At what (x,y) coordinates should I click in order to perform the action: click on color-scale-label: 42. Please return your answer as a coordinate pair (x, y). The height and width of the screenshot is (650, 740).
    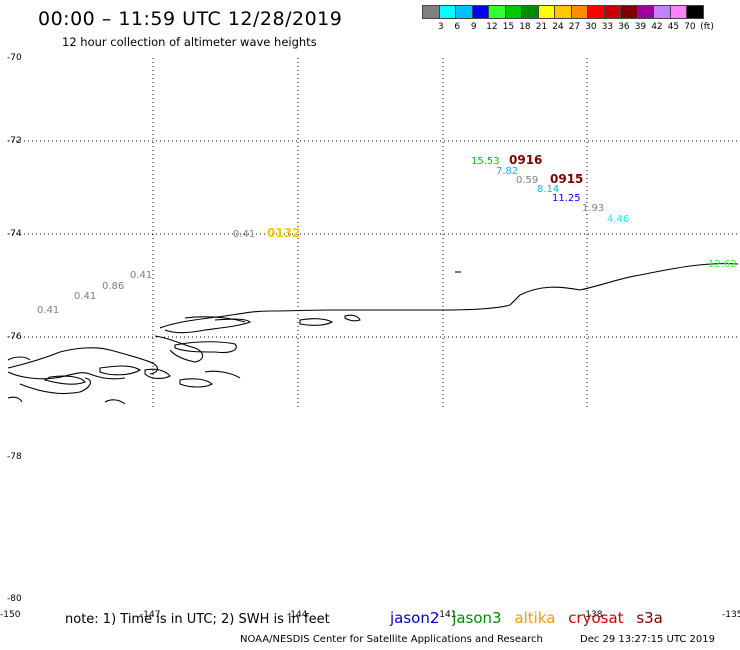
    Looking at the image, I should click on (657, 27).